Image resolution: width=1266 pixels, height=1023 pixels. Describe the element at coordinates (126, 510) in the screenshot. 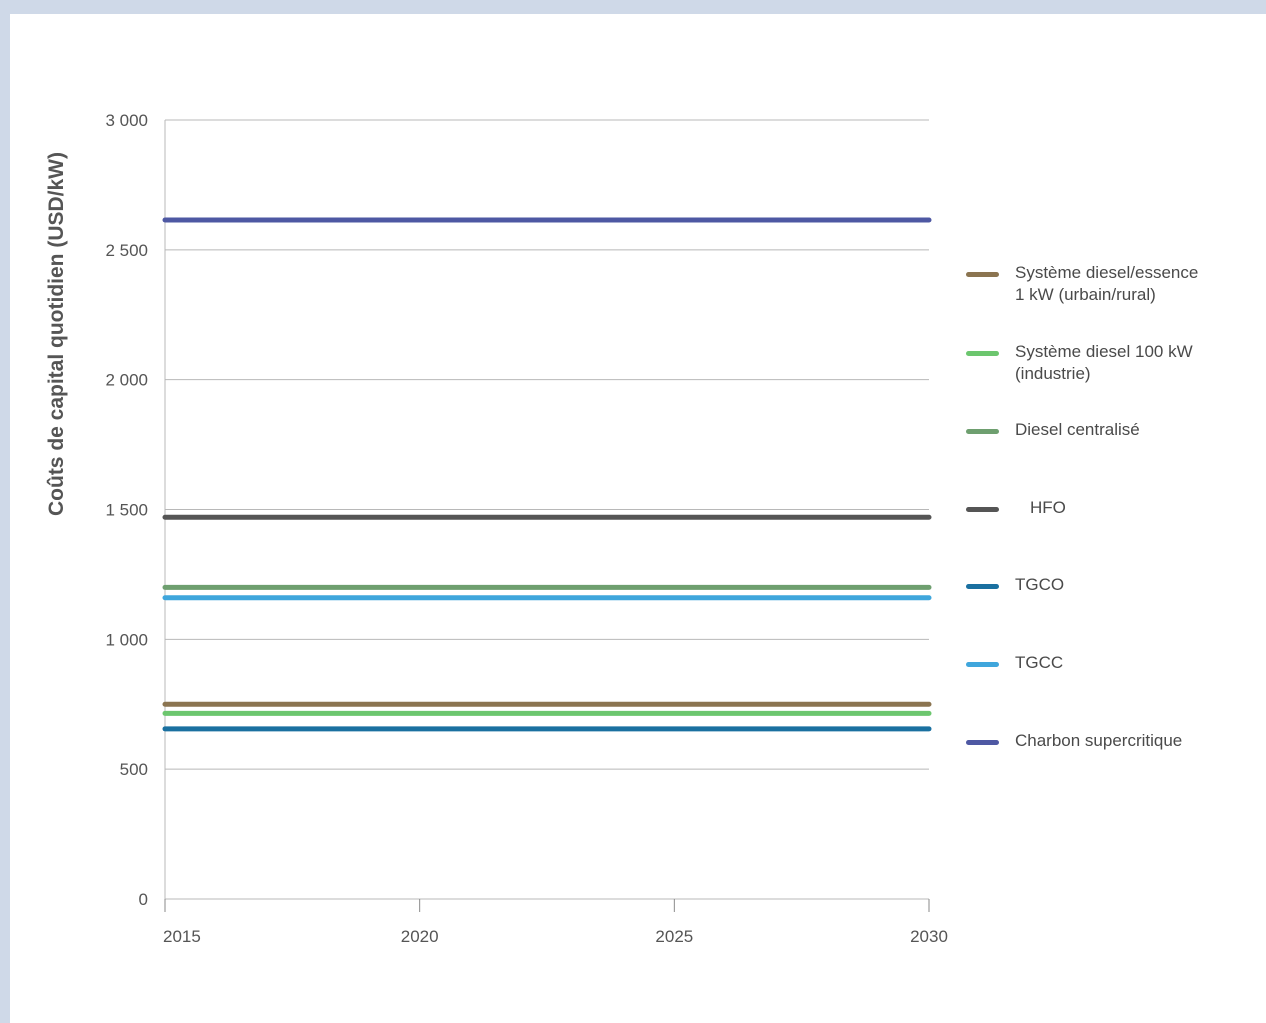

I see `y-tick-label: 1 500` at that location.